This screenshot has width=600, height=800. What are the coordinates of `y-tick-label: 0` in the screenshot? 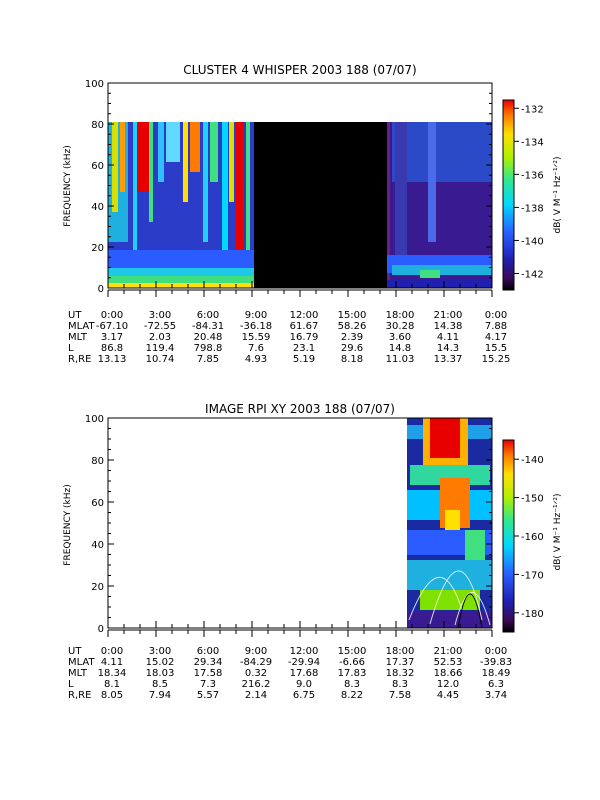 It's located at (101, 629).